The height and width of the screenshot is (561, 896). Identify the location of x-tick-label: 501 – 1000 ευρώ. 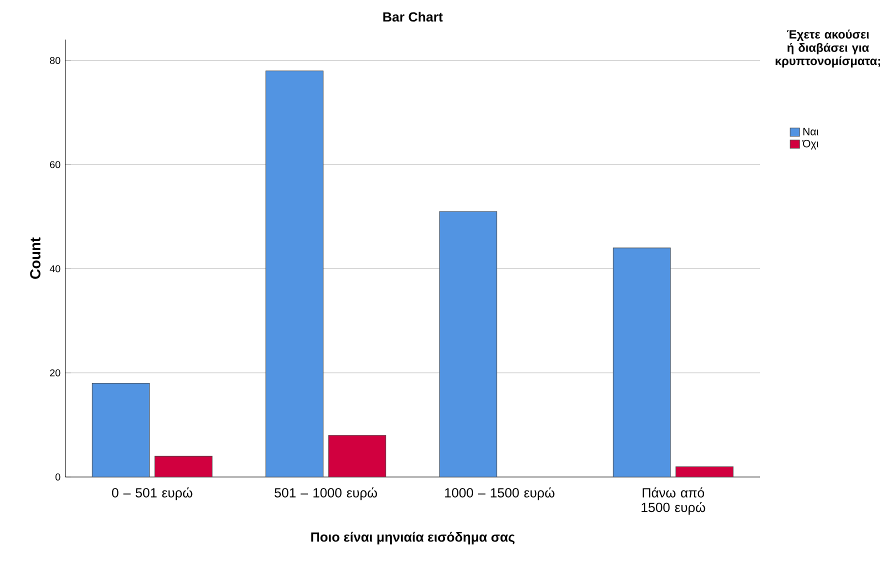
(326, 493).